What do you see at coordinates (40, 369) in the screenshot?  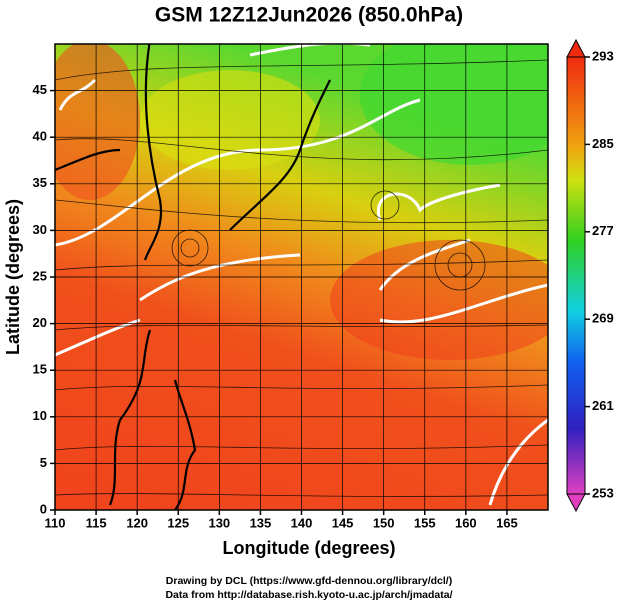 I see `y-tick-label: 15` at bounding box center [40, 369].